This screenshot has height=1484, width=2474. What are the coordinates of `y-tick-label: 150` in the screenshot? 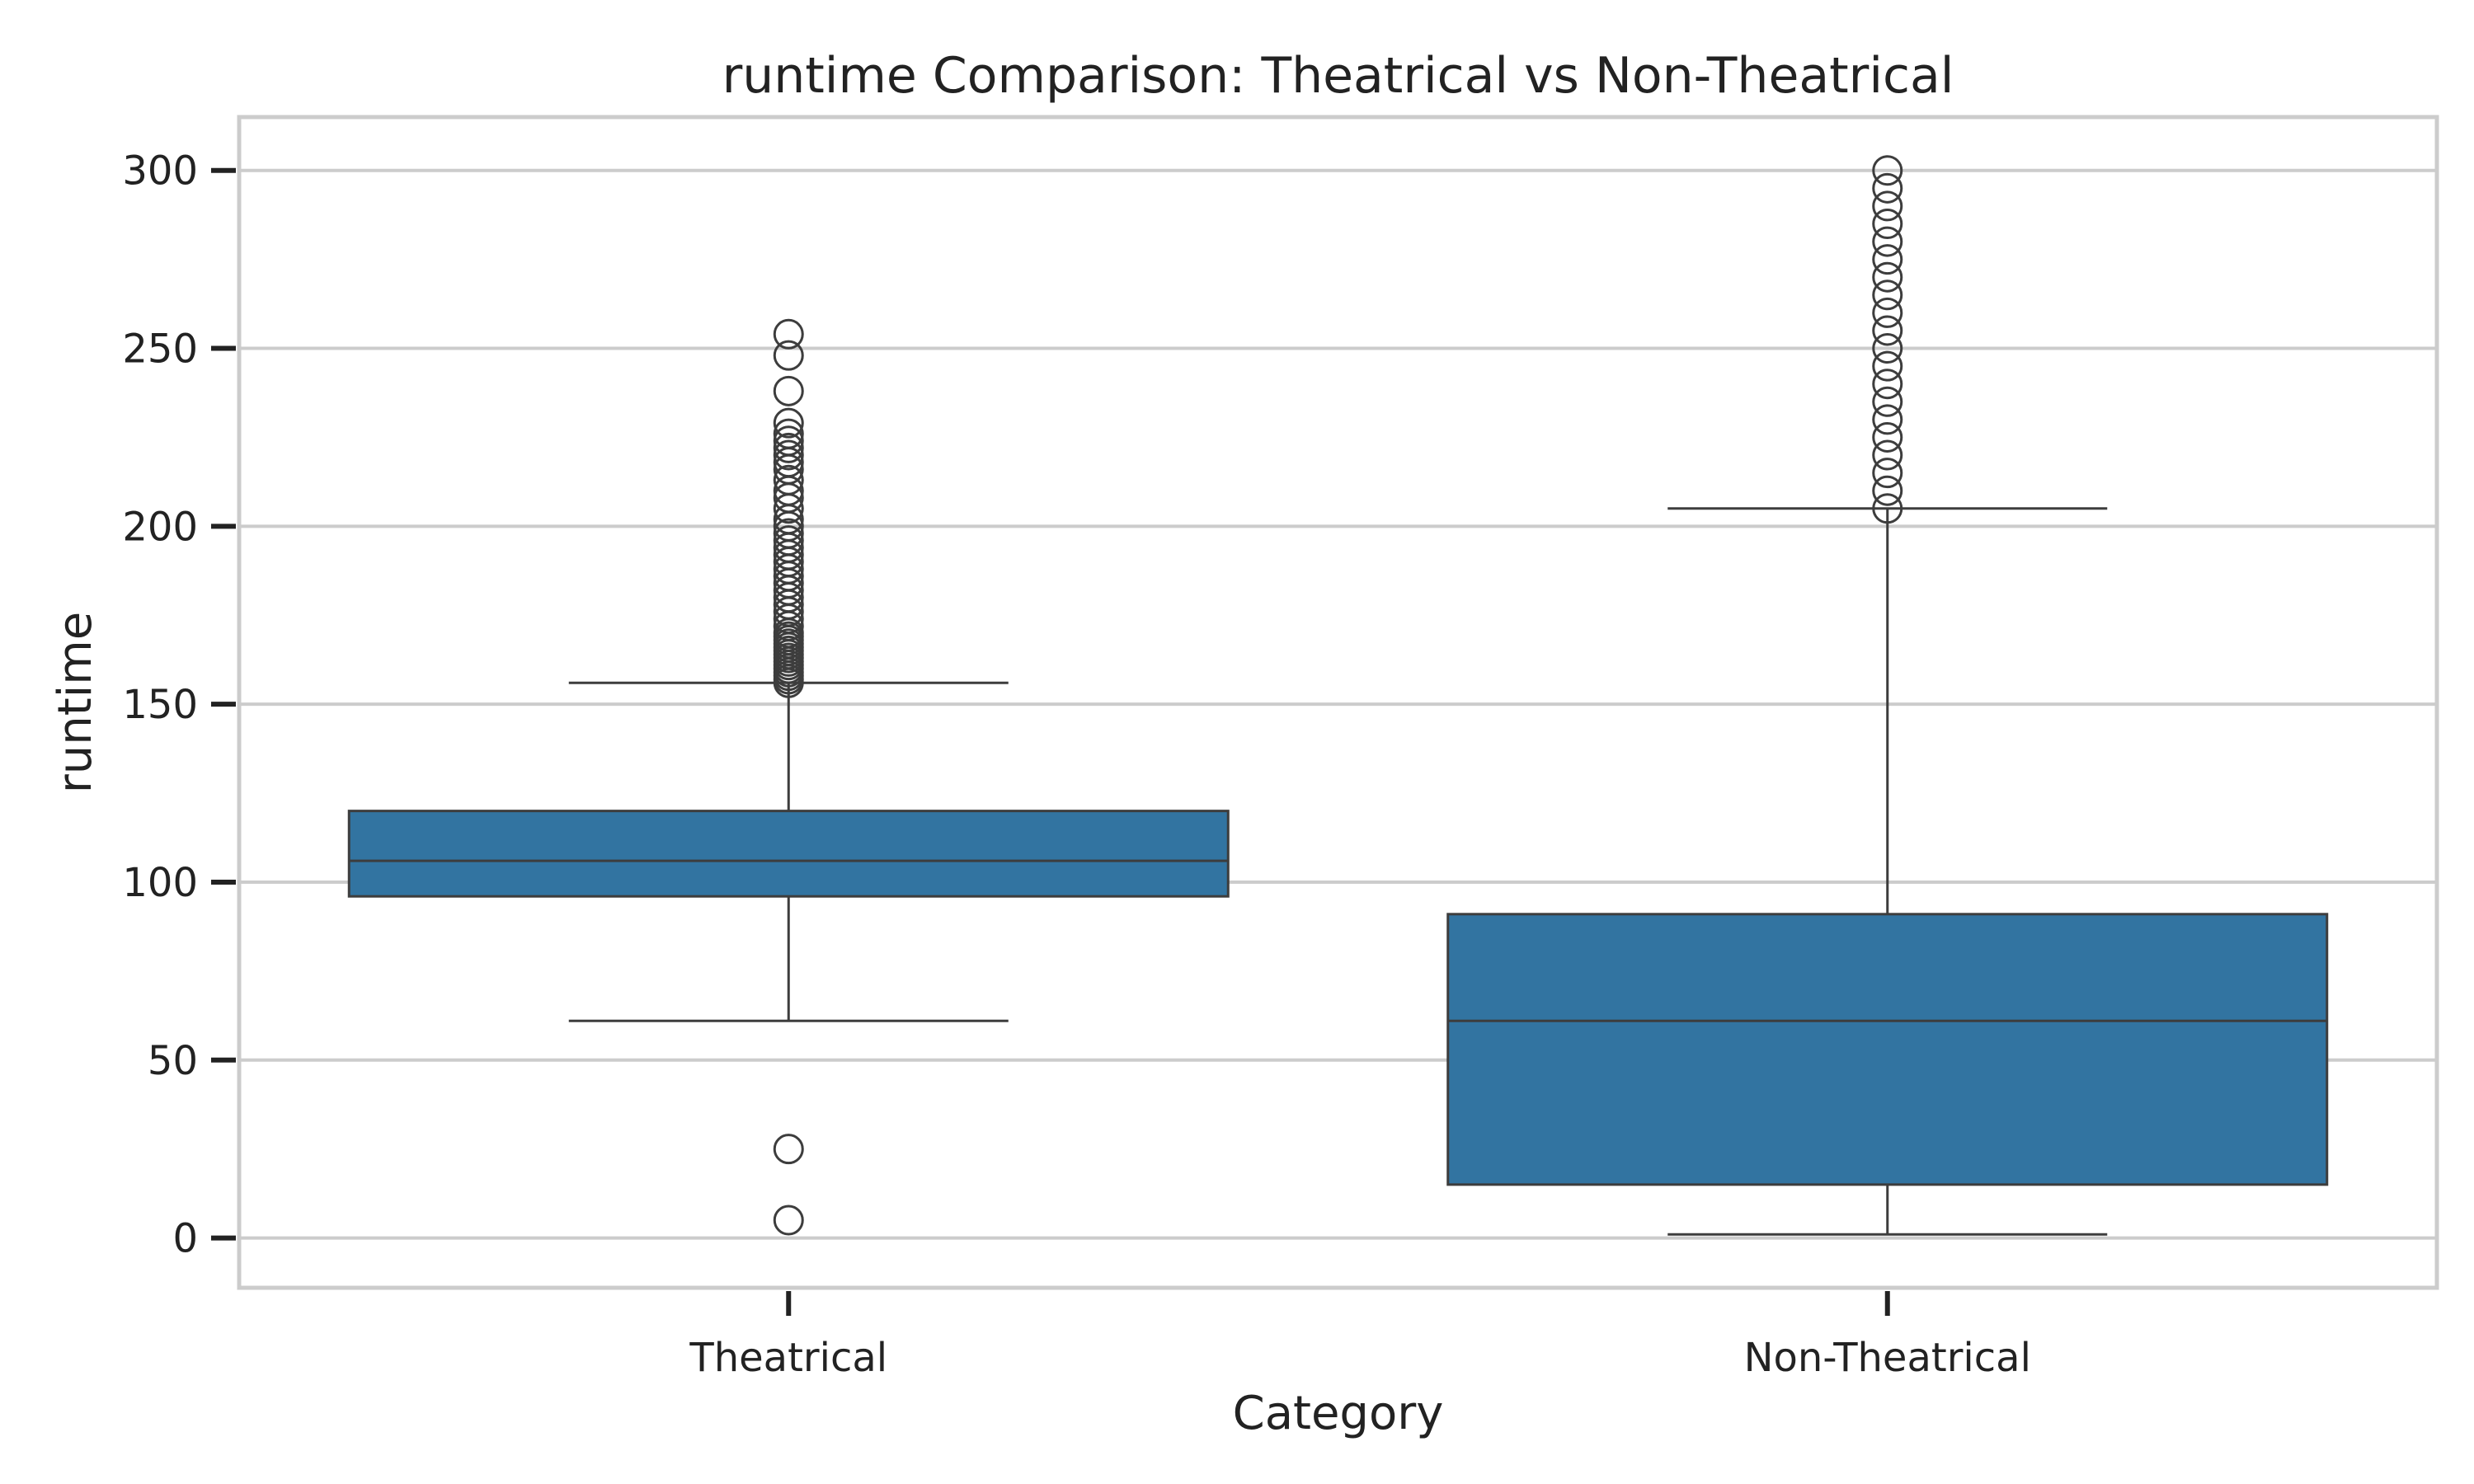 It's located at (160, 705).